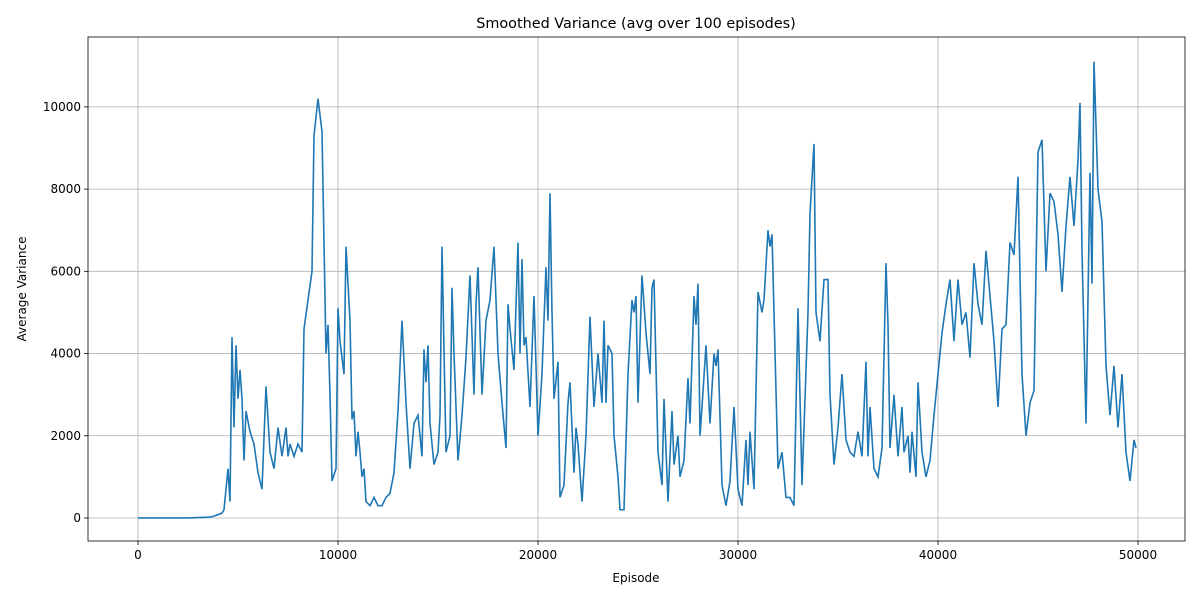 Image resolution: width=1200 pixels, height=604 pixels. Describe the element at coordinates (65, 271) in the screenshot. I see `y-tick-label: 6000` at that location.